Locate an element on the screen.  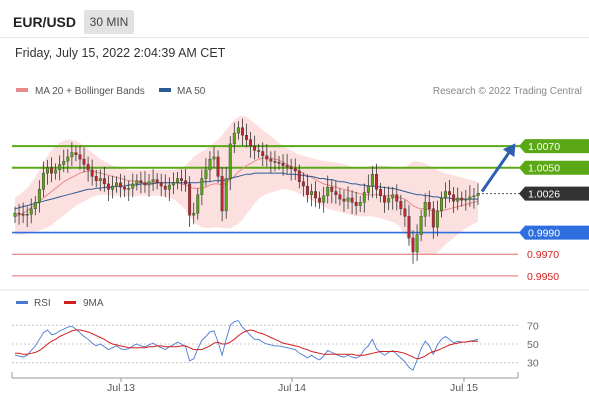
level-tag-text: 1.0070 is located at coordinates (544, 147).